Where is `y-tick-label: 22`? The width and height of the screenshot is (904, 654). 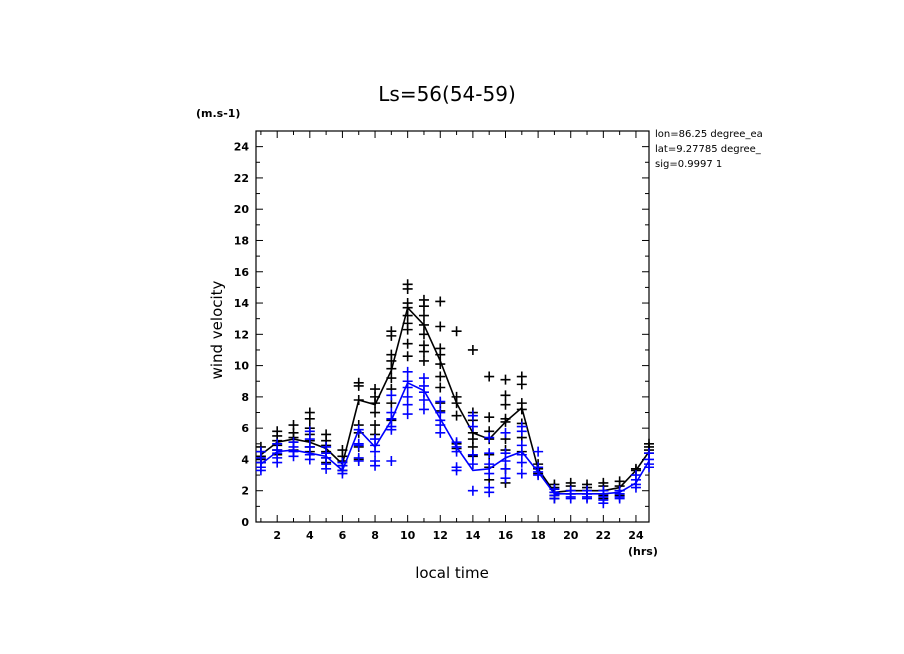 y-tick-label: 22 is located at coordinates (241, 178).